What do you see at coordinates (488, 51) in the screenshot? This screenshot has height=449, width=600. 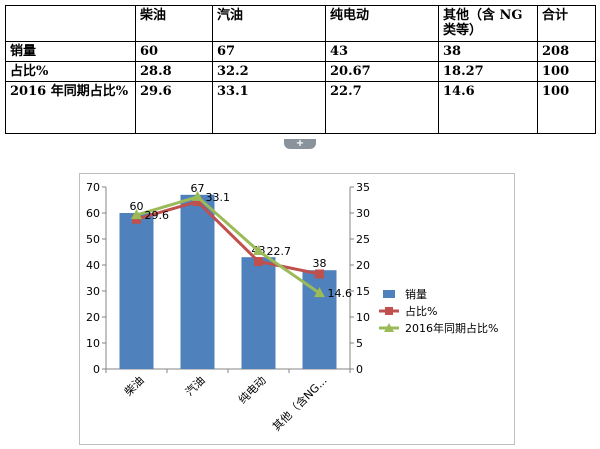 I see `table-cell: 38` at bounding box center [488, 51].